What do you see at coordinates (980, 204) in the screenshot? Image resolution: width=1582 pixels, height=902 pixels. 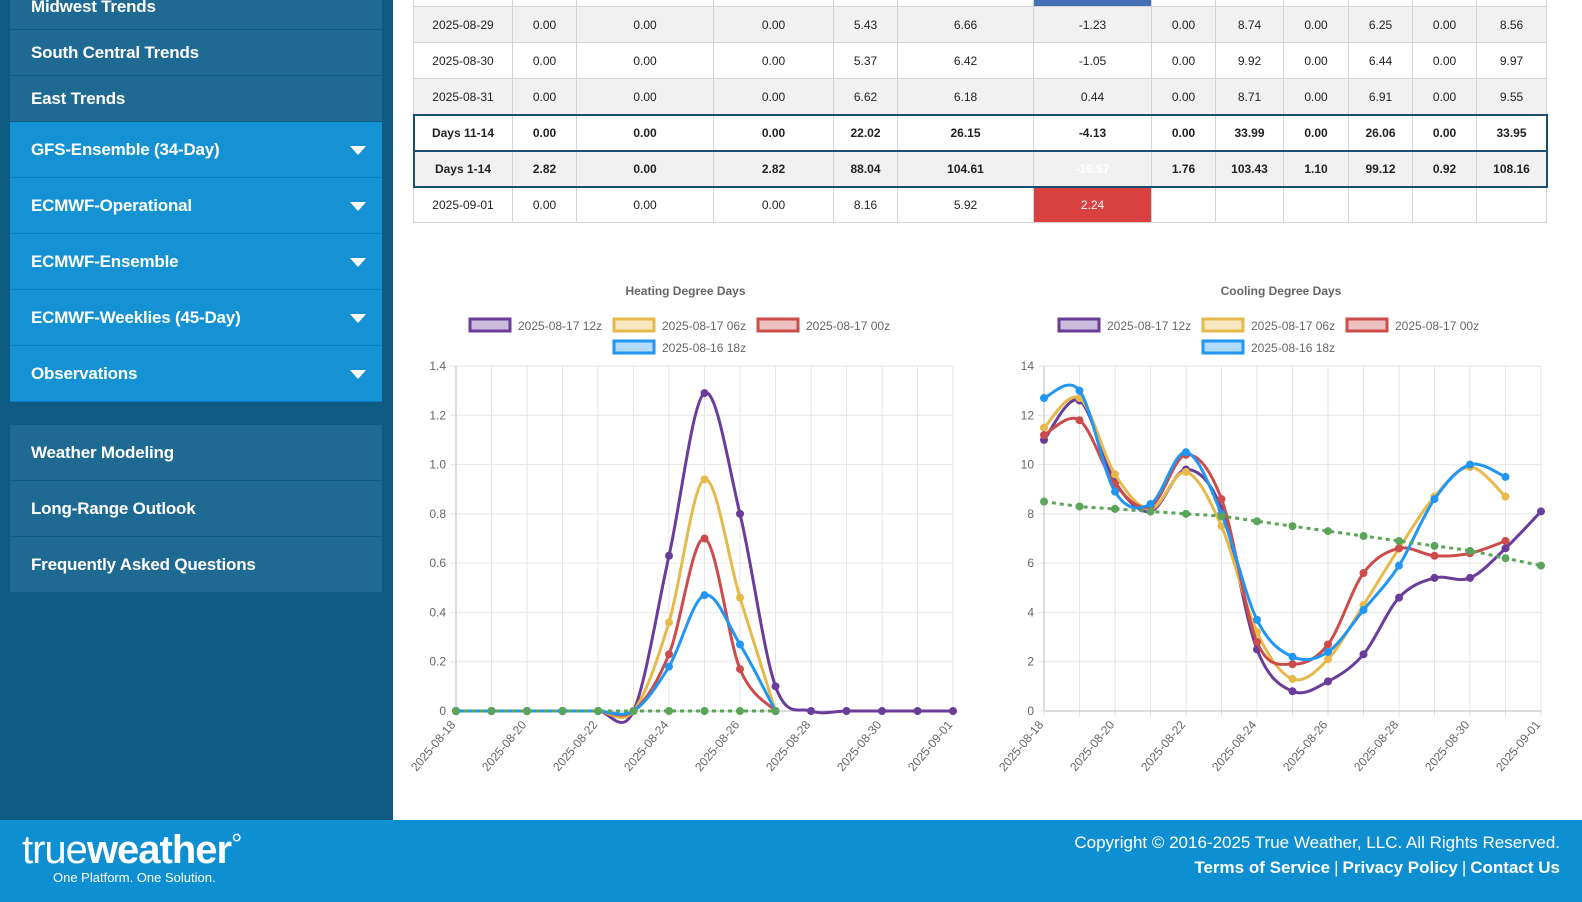 I see `table-row: 2025-09-01 0.00 0.00 0.00 8.16 5.92 2.24` at bounding box center [980, 204].